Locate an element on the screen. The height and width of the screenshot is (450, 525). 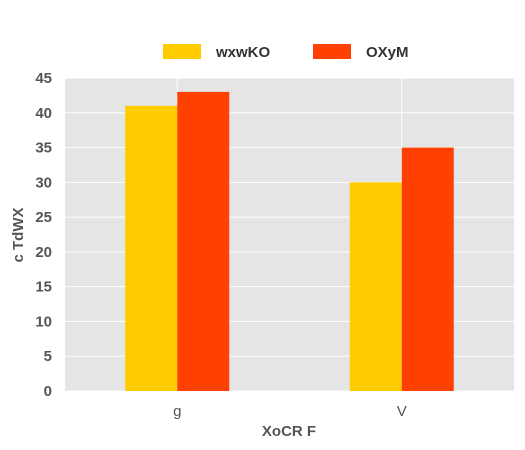
y-axis-title: c TdWX is located at coordinates (18, 235).